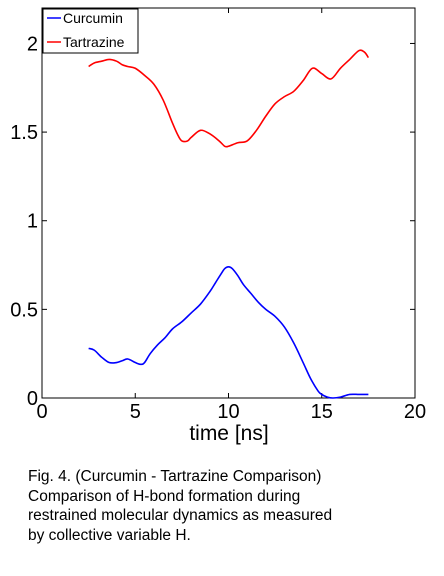  Describe the element at coordinates (94, 42) in the screenshot. I see `legend-label-tartrazine: Tartrazine` at that location.